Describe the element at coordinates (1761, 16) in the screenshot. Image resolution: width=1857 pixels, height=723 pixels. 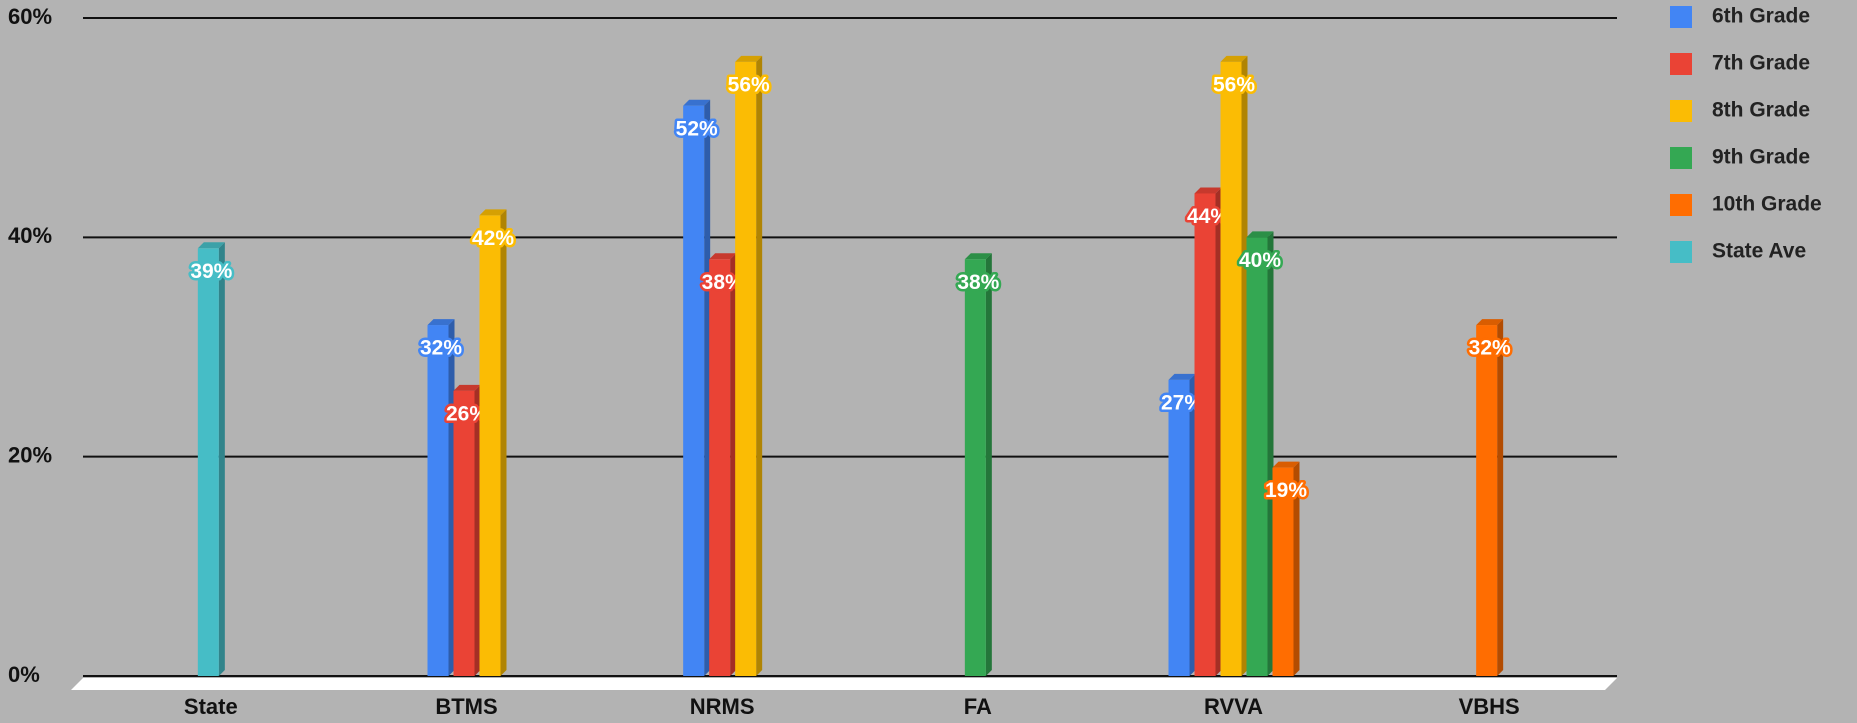
I see `legend-label: 6th Grade` at that location.